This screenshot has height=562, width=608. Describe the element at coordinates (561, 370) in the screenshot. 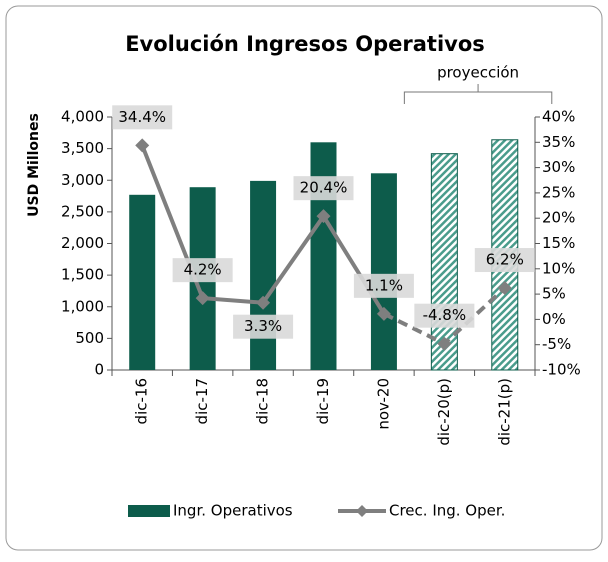

I see `y2-tick-label: -10%` at that location.